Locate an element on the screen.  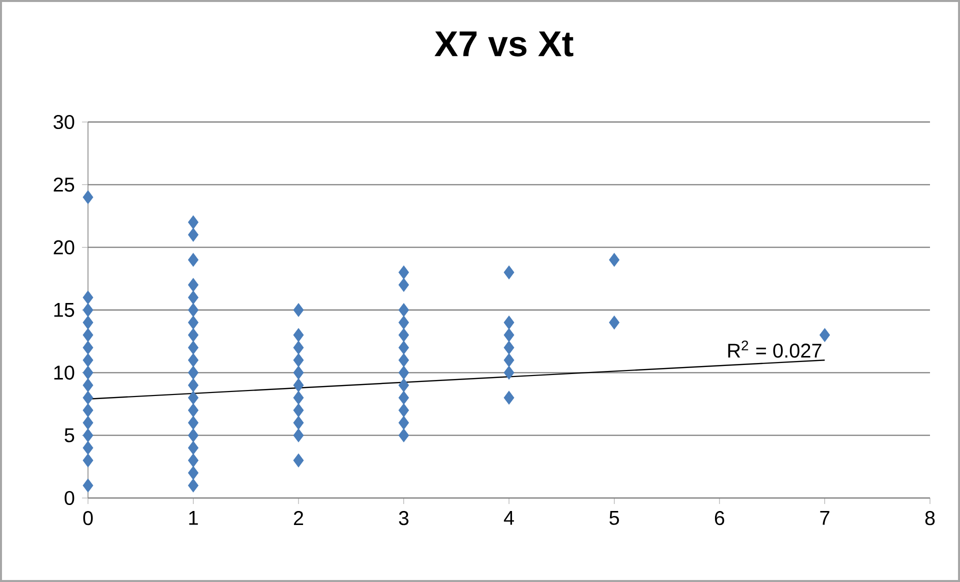
y-tick-label: 20 is located at coordinates (64, 247).